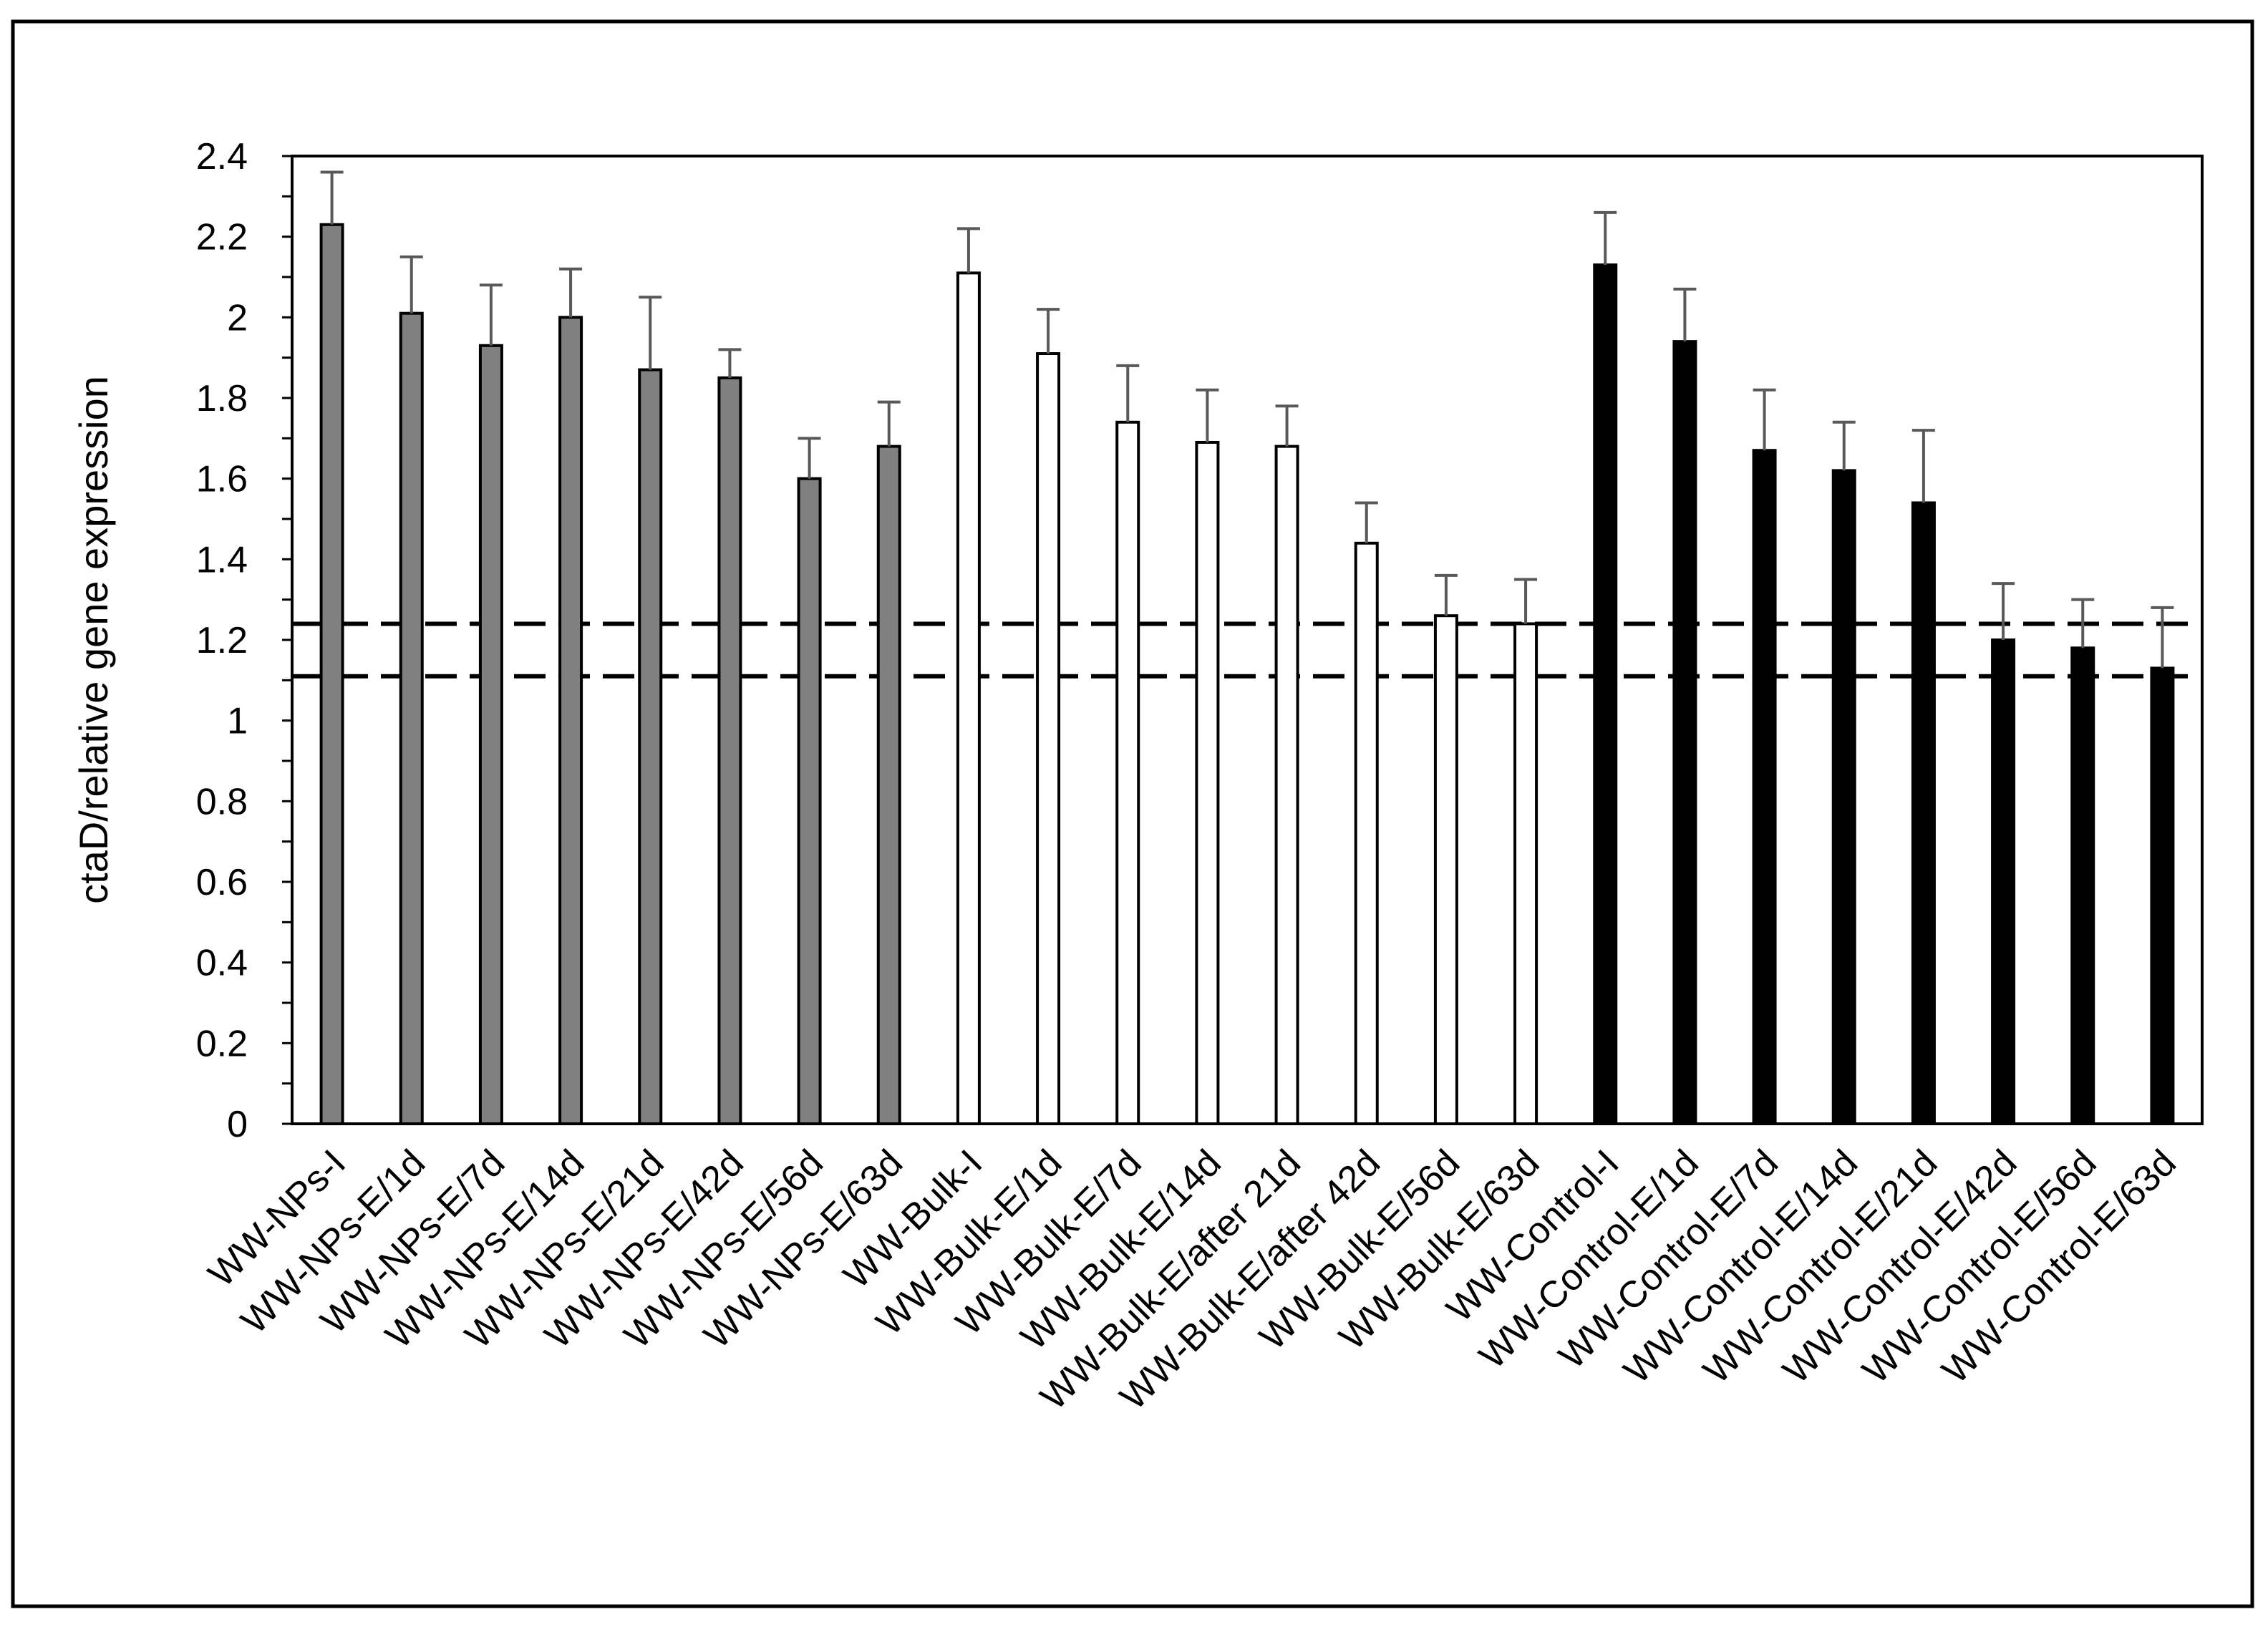 This screenshot has width=2268, height=1627. Describe the element at coordinates (222, 963) in the screenshot. I see `y-tick-label: 0.4` at that location.